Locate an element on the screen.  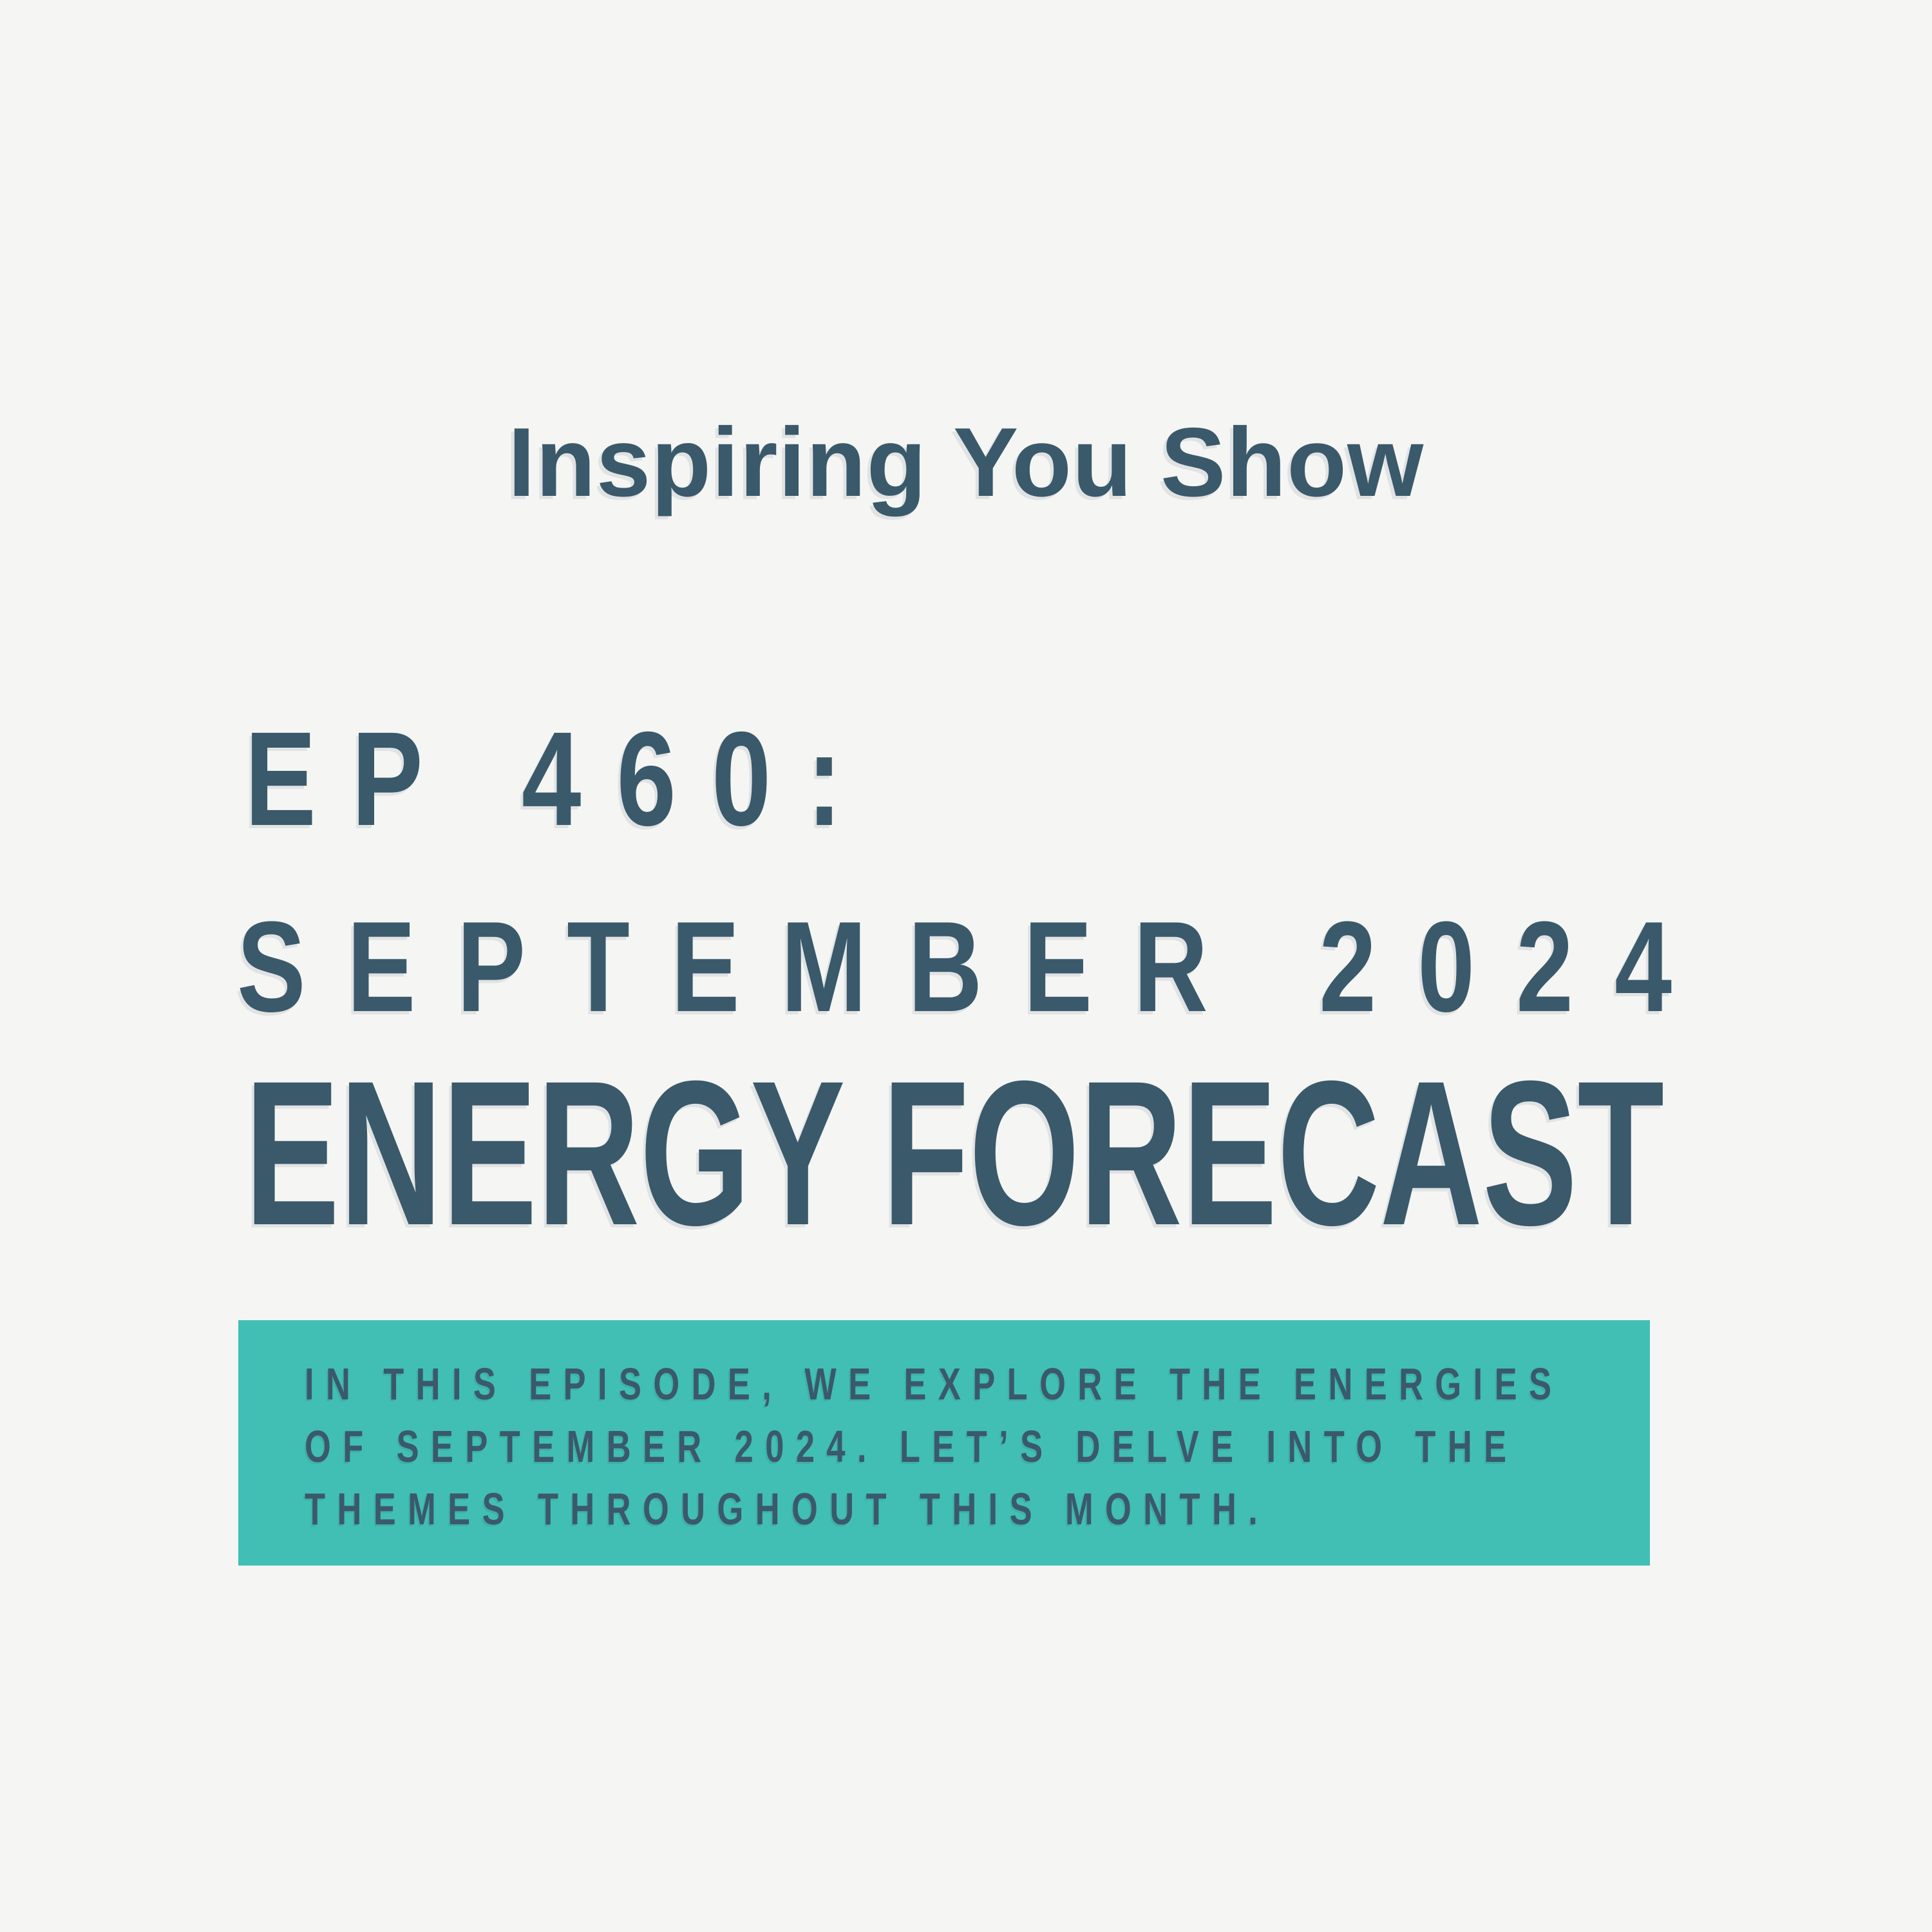
episode-number: EP 460: is located at coordinates (561, 780).